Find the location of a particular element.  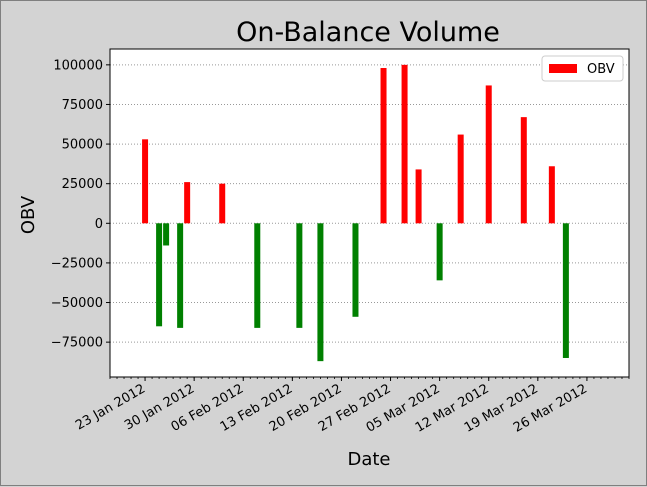

y-tick-label: −25000 is located at coordinates (77, 263).